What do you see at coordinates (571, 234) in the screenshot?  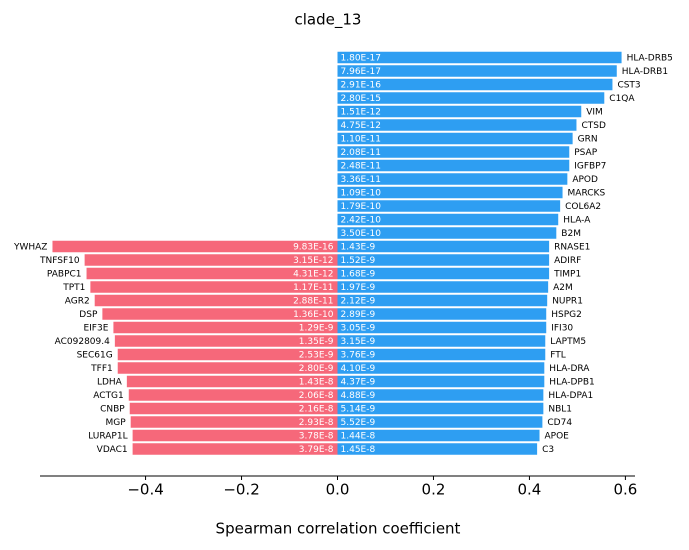 I see `gene-label: B2M` at bounding box center [571, 234].